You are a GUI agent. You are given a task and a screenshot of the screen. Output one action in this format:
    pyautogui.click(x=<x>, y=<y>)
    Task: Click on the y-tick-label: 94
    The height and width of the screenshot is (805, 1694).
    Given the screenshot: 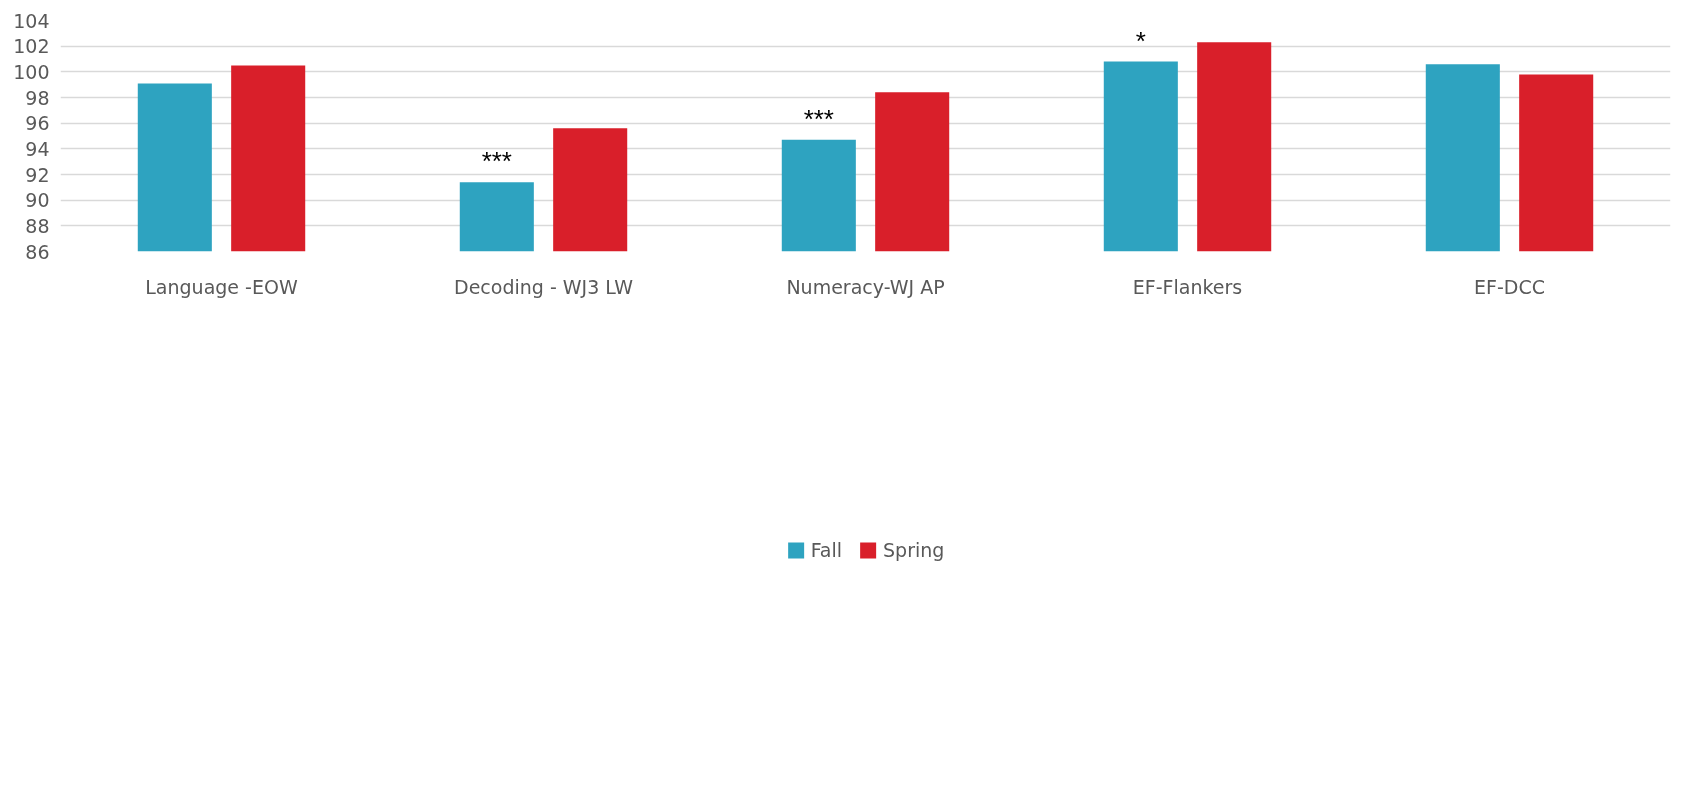 What is the action you would take?
    pyautogui.click(x=37, y=148)
    